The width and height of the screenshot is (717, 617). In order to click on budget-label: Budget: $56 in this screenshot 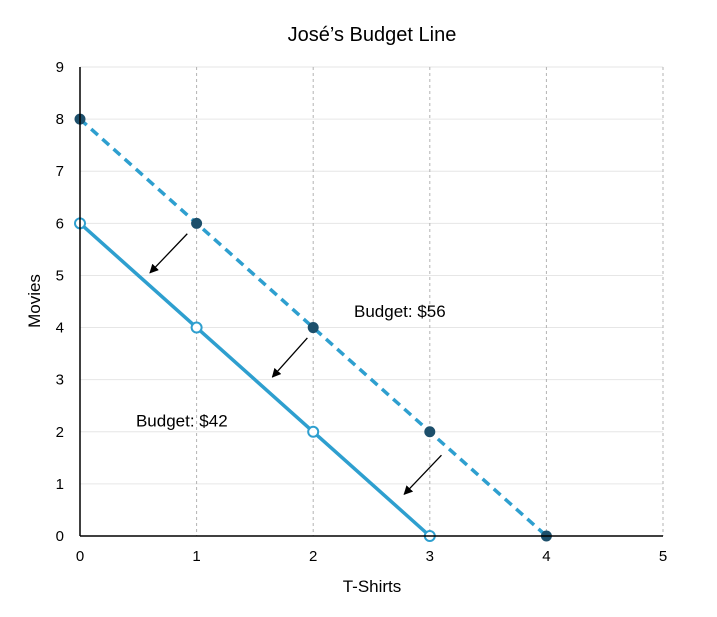, I will do `click(400, 311)`.